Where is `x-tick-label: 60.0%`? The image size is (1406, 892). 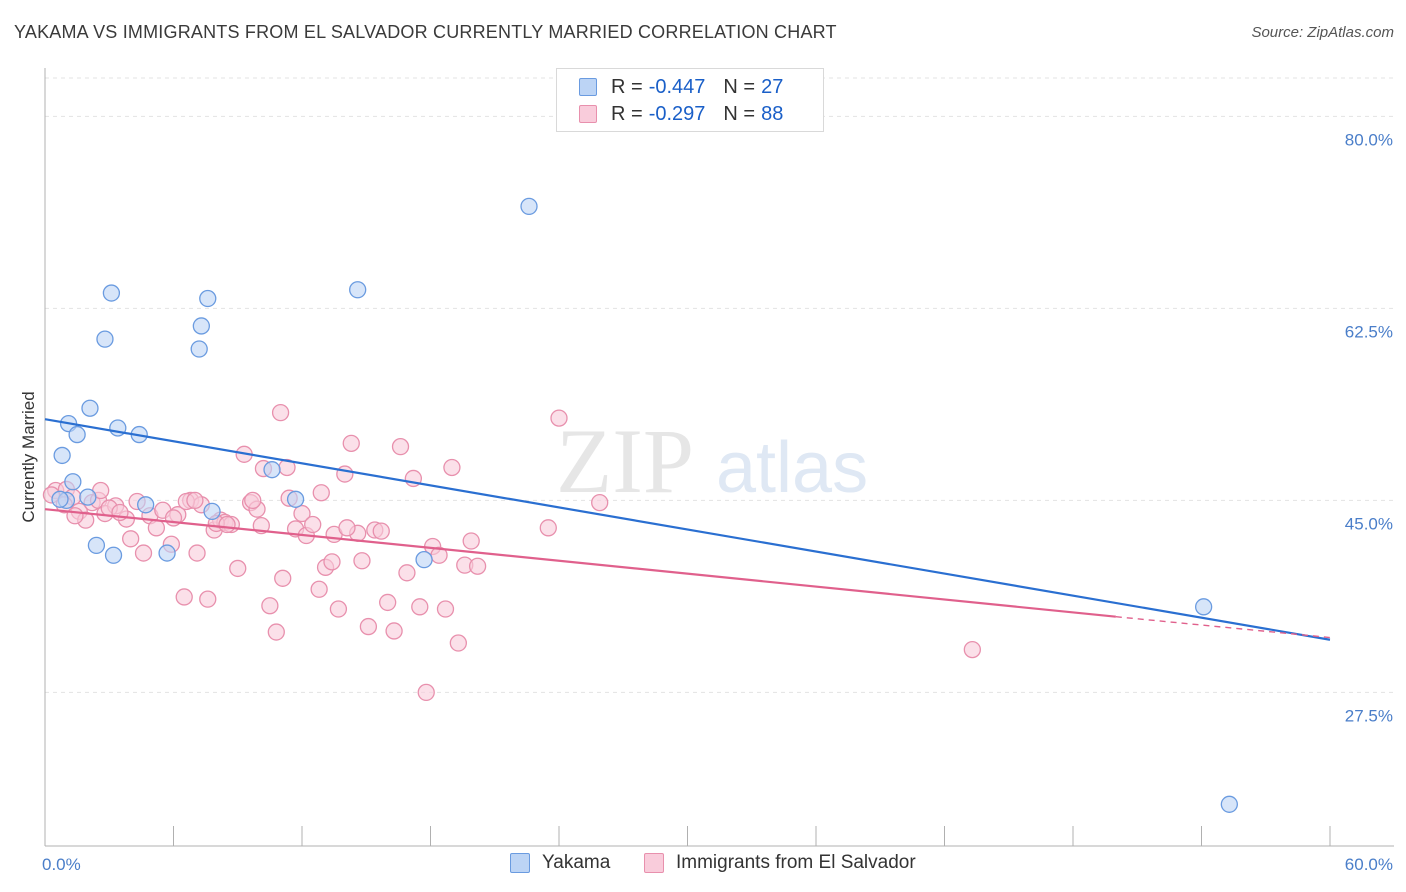 x-tick-label: 60.0% is located at coordinates (1369, 864).